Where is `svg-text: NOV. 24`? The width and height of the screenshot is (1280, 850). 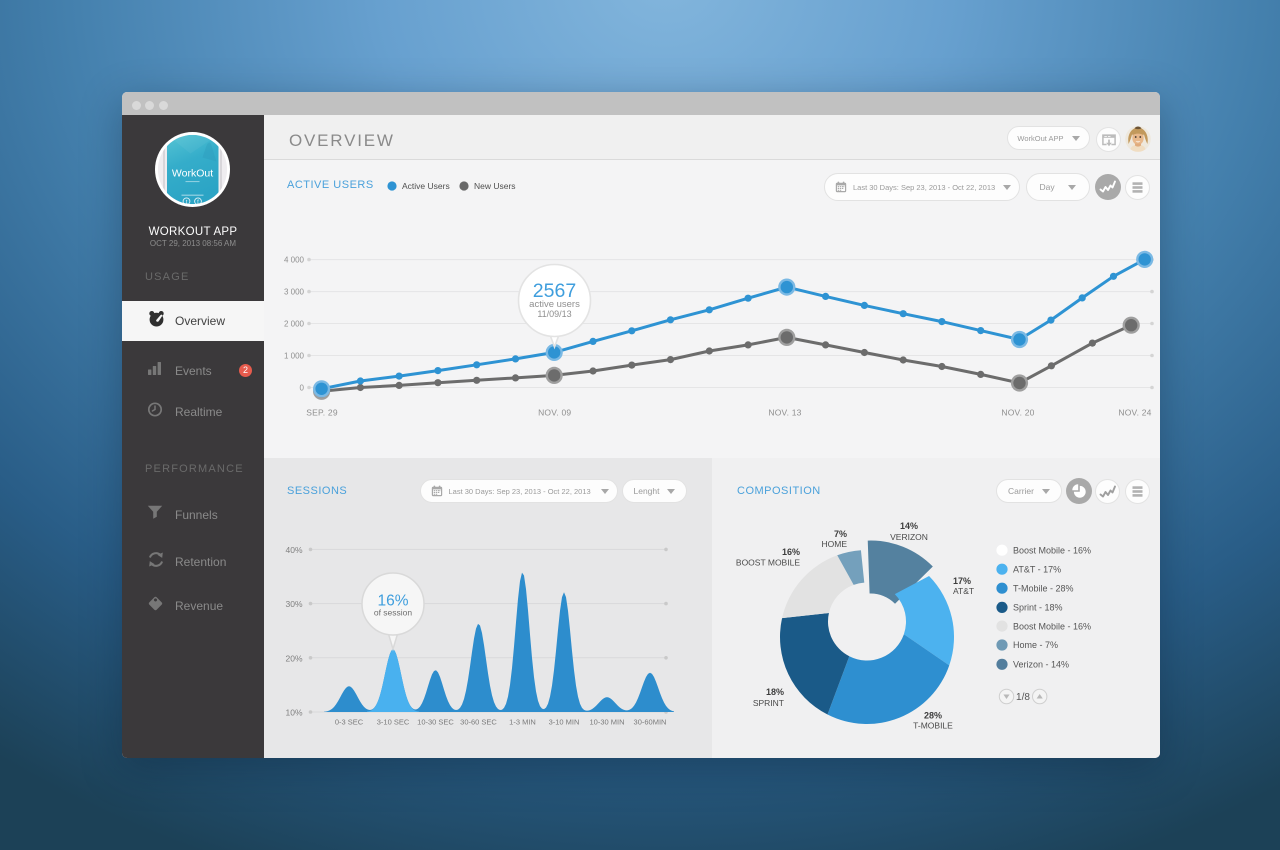 svg-text: NOV. 24 is located at coordinates (1134, 413).